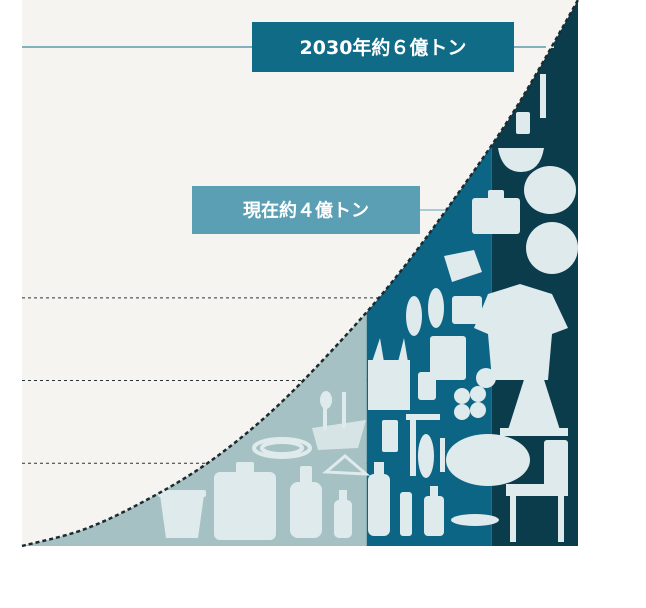 Image resolution: width=646 pixels, height=608 pixels. What do you see at coordinates (448, 358) in the screenshot?
I see `food-tray-icon` at bounding box center [448, 358].